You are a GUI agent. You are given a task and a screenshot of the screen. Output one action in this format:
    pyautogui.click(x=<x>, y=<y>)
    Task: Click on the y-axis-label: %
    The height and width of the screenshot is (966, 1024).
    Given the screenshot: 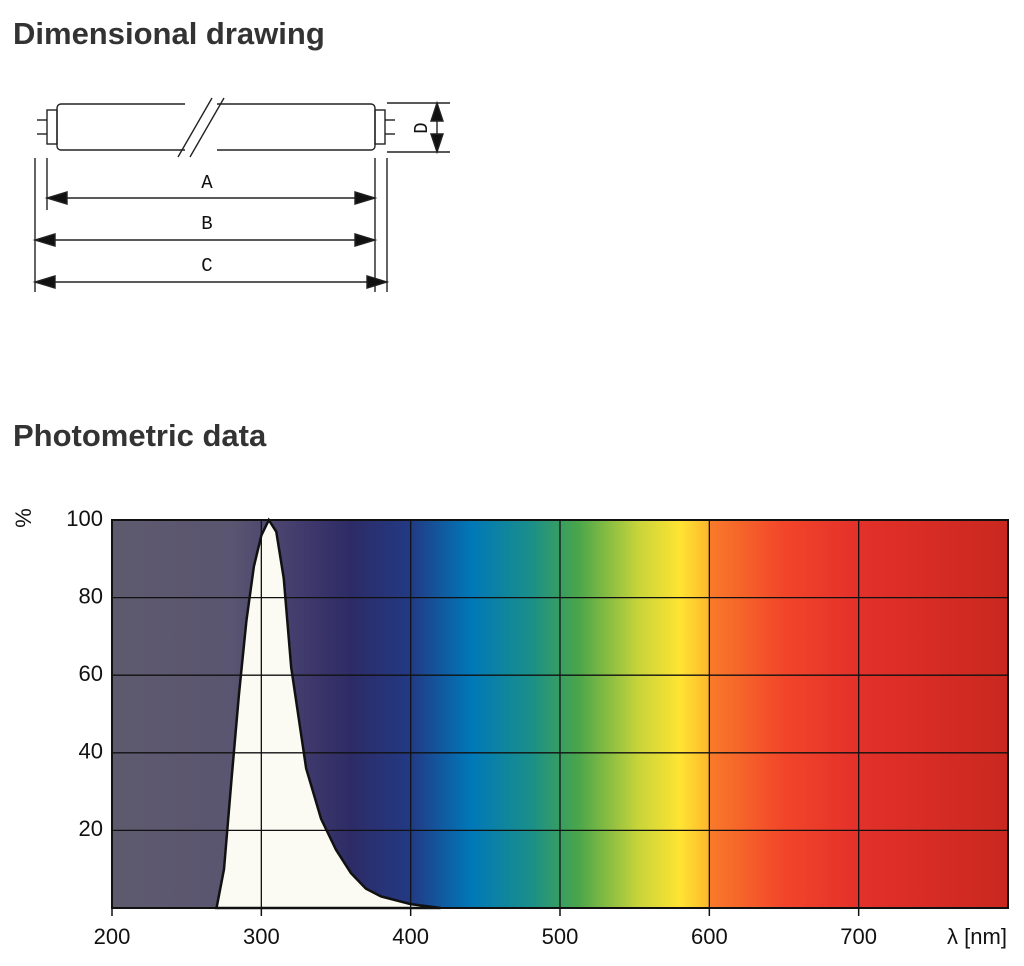 What is the action you would take?
    pyautogui.click(x=23, y=518)
    